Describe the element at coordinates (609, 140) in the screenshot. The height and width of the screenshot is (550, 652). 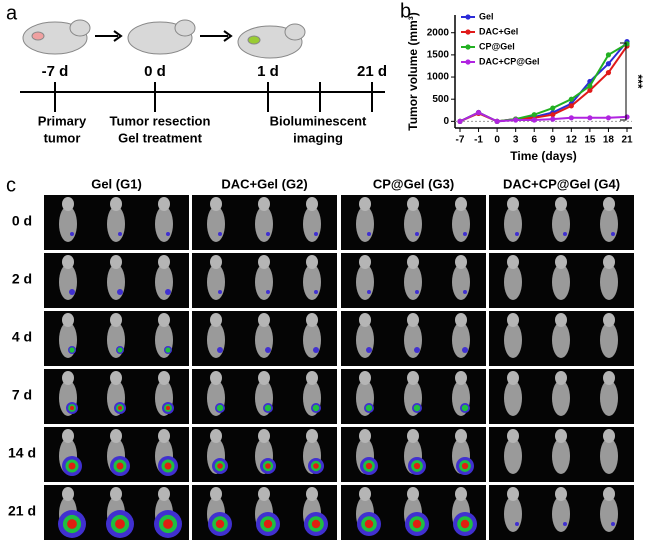
I see `x-tick-label: 18` at that location.